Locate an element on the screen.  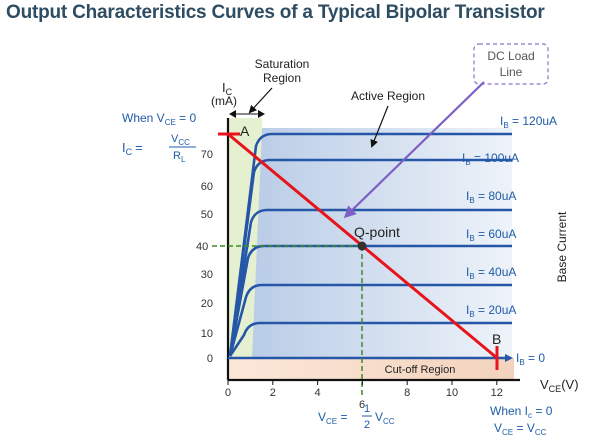
x-tick-label: 8 is located at coordinates (407, 393).